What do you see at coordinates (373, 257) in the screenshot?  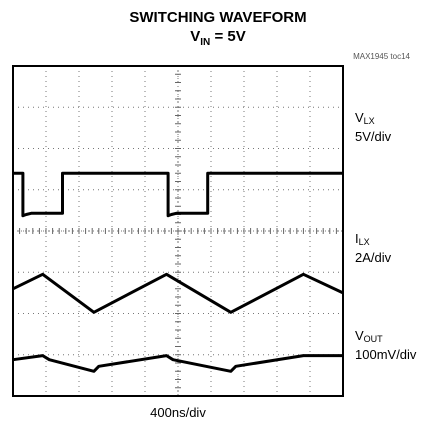 I see `channel-scale: 2A/div` at bounding box center [373, 257].